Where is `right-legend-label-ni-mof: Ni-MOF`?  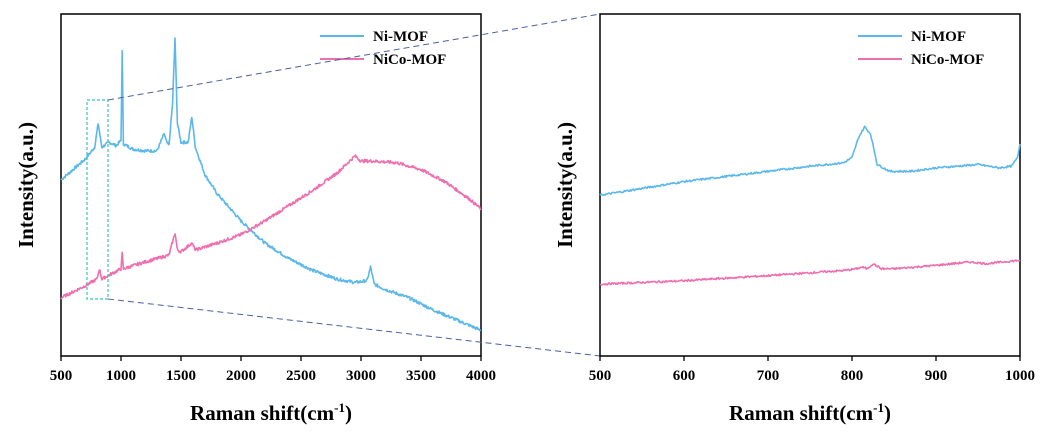 right-legend-label-ni-mof: Ni-MOF is located at coordinates (938, 37).